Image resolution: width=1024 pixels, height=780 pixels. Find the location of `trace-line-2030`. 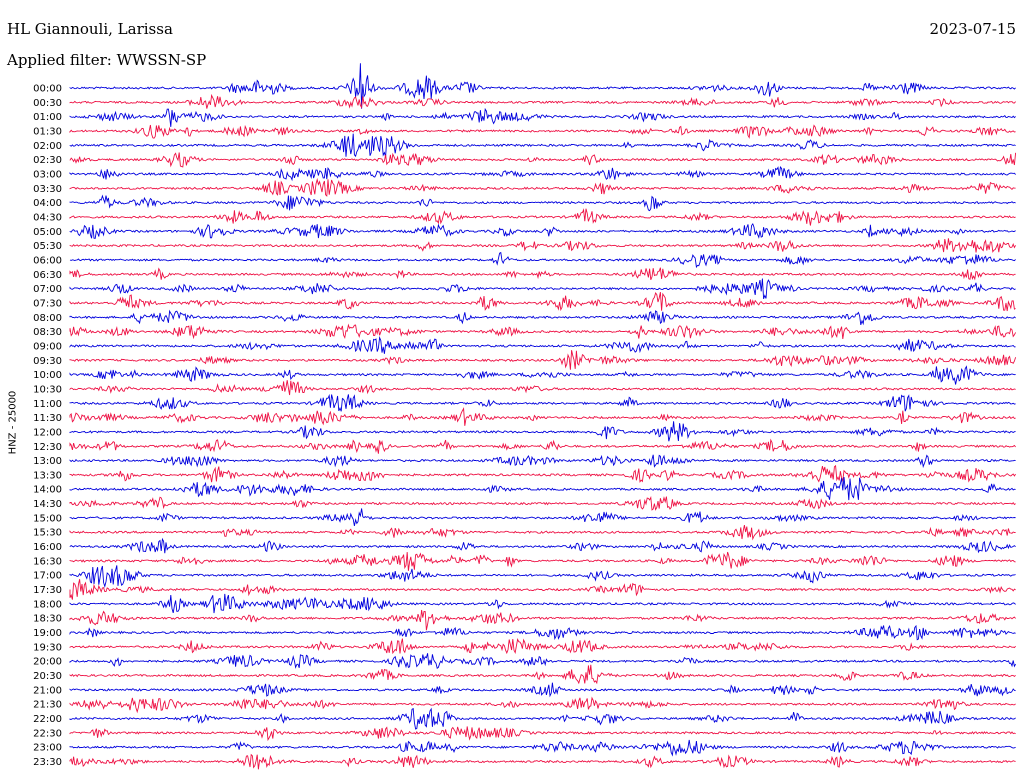

trace-line-2030 is located at coordinates (542, 674).